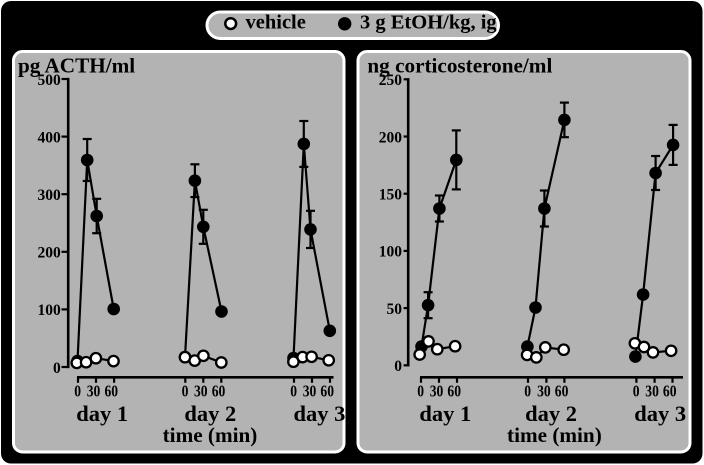  What do you see at coordinates (395, 309) in the screenshot?
I see `svg-text: 50` at bounding box center [395, 309].